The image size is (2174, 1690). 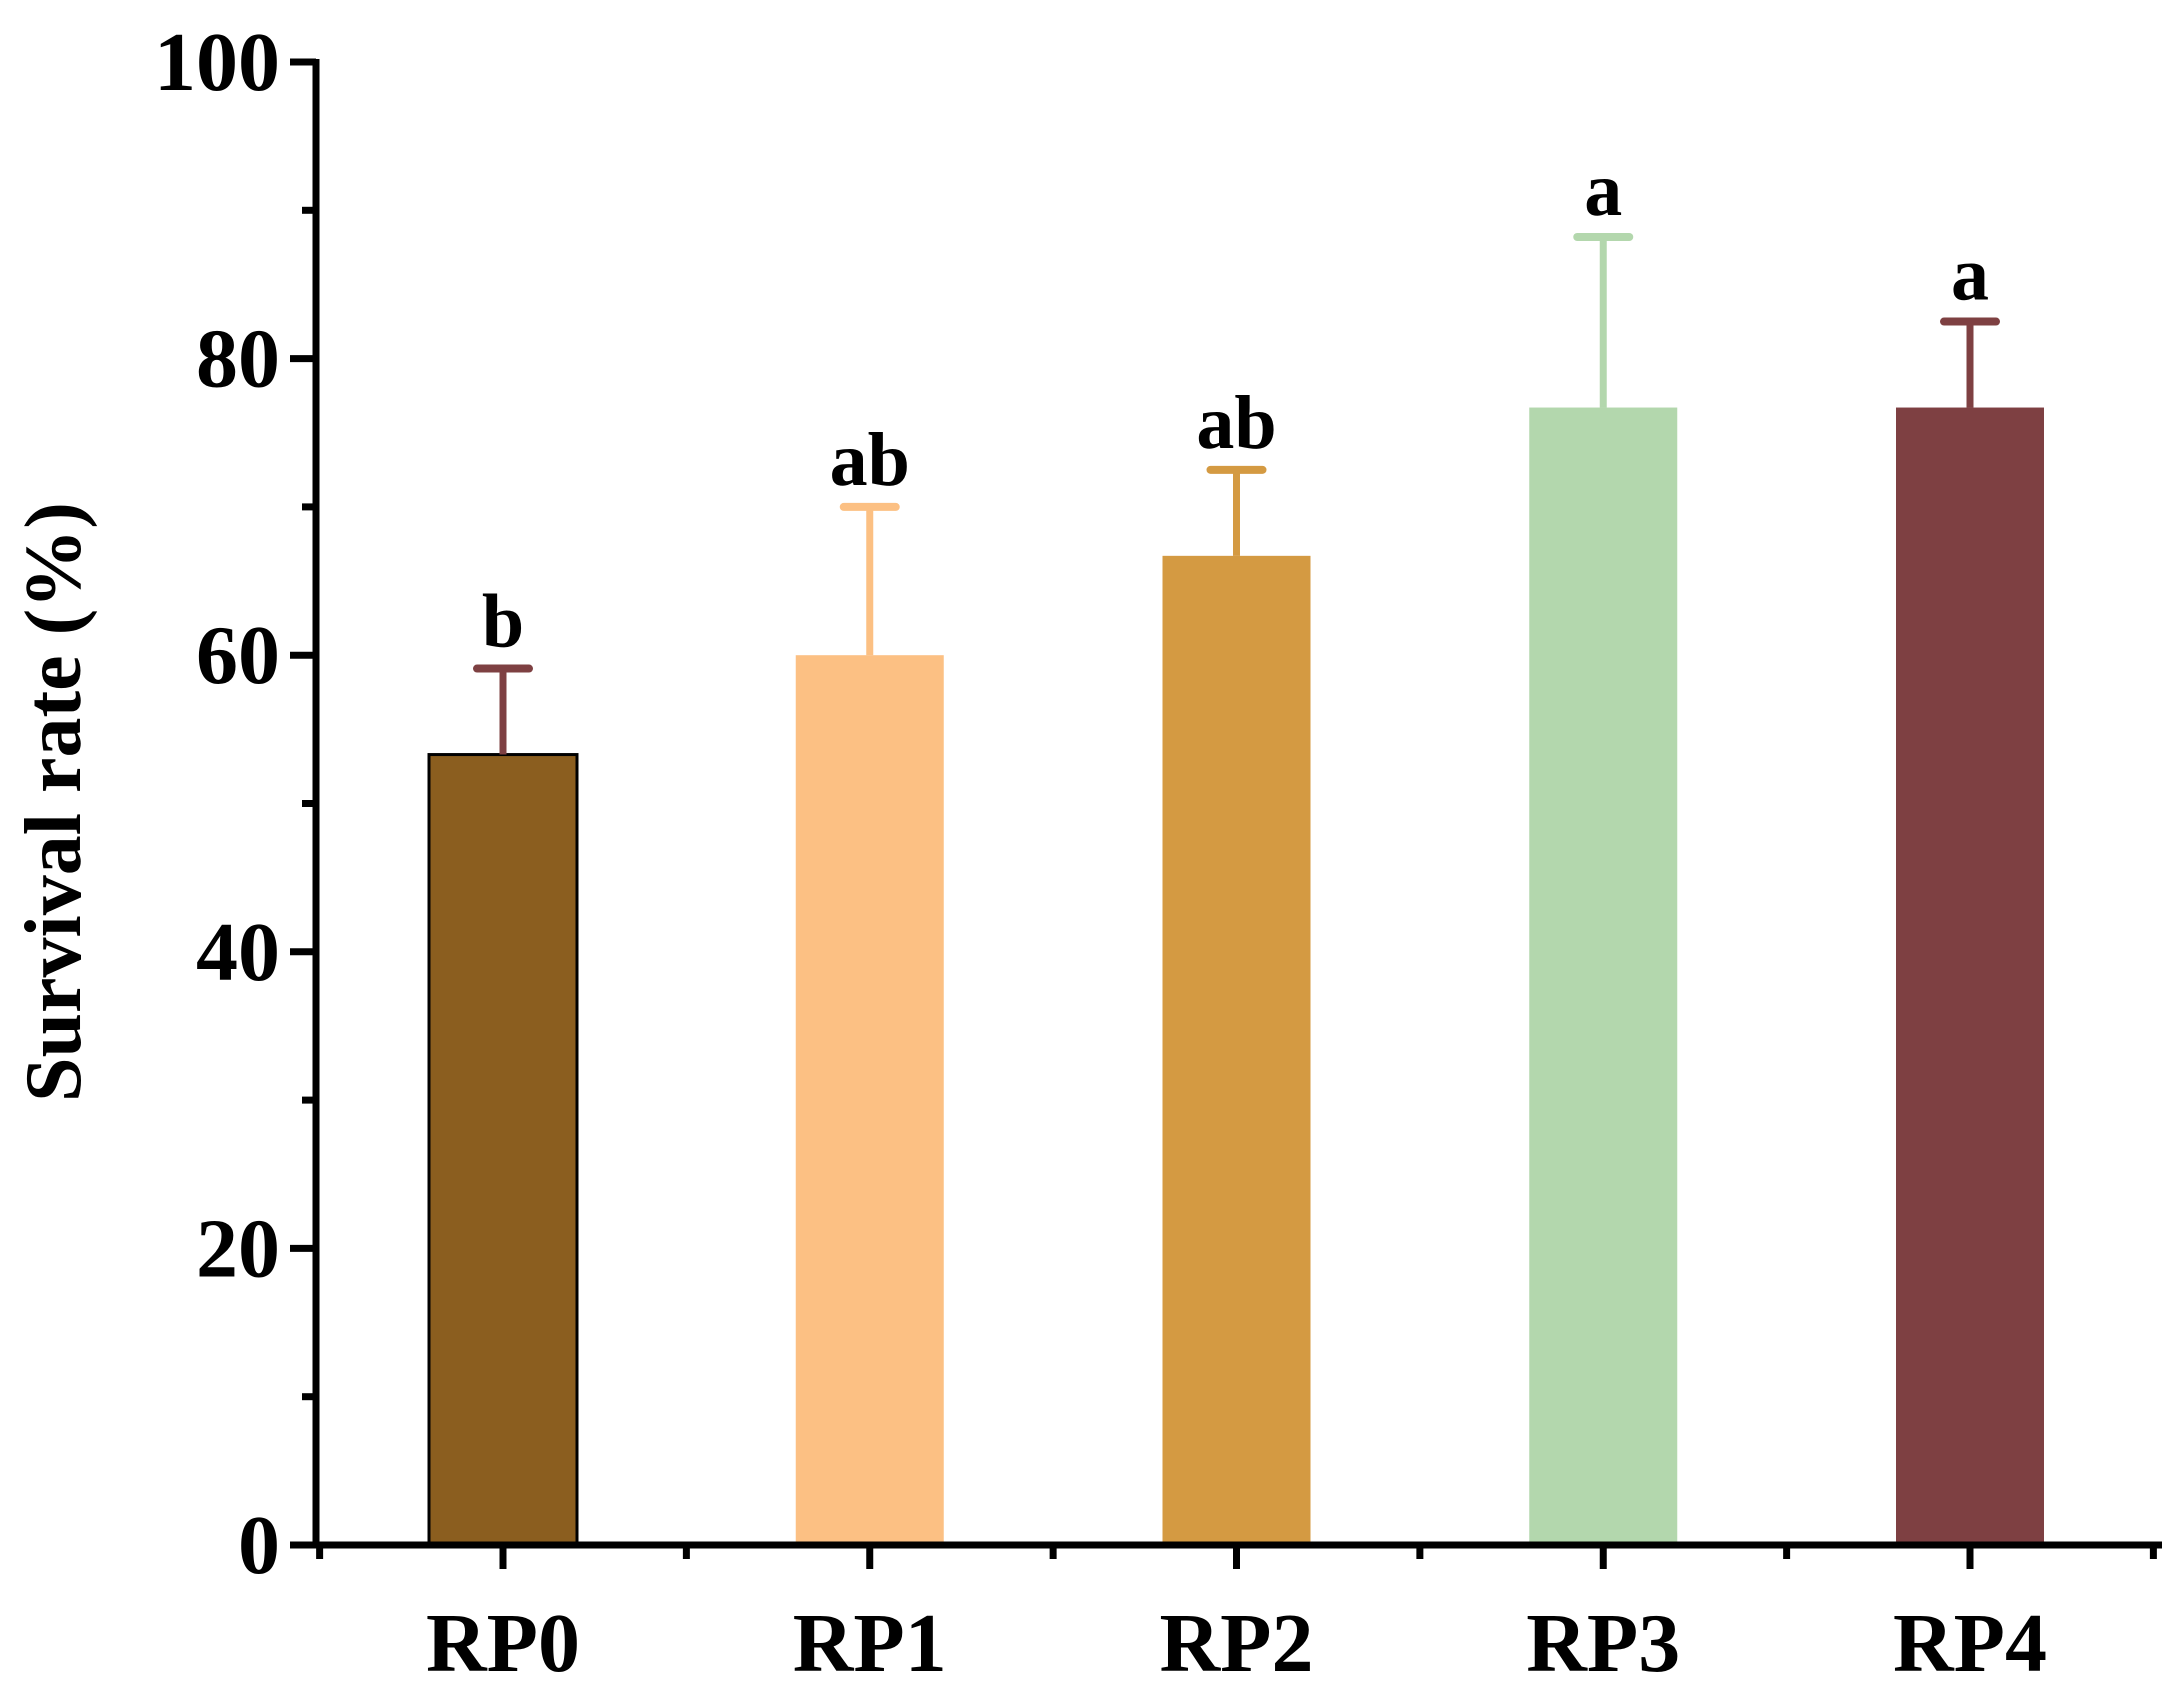 What do you see at coordinates (503, 1643) in the screenshot?
I see `x-category-label: RP0` at bounding box center [503, 1643].